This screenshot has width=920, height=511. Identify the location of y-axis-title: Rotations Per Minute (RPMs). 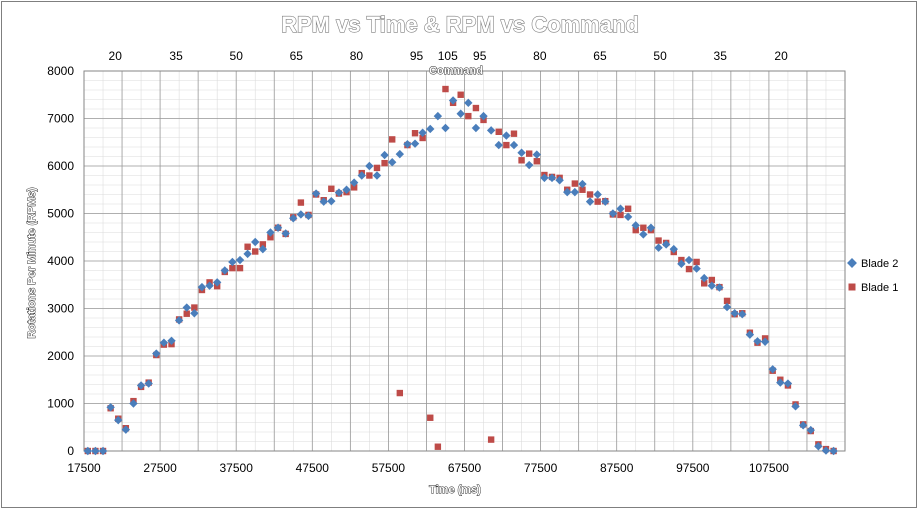
(32, 262).